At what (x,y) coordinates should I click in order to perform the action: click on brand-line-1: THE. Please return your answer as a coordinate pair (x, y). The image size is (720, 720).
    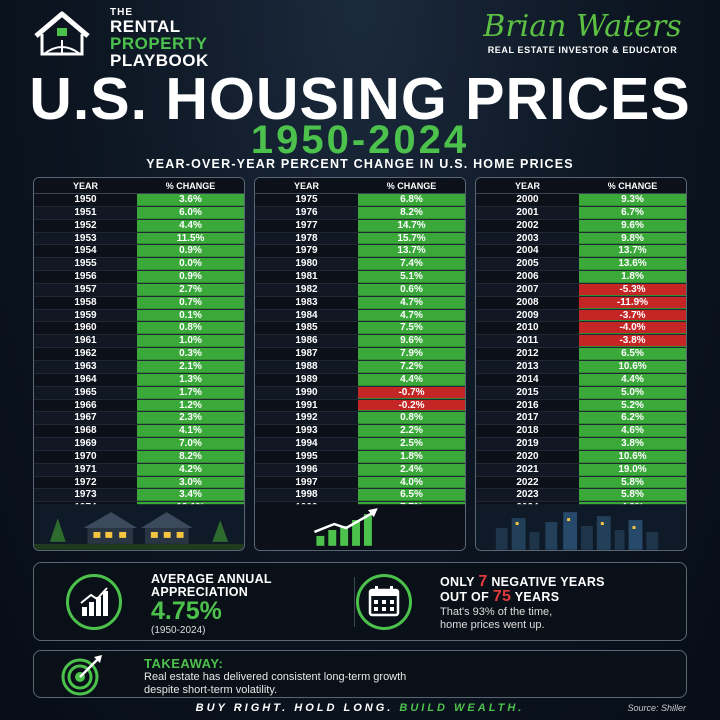
    Looking at the image, I should click on (121, 12).